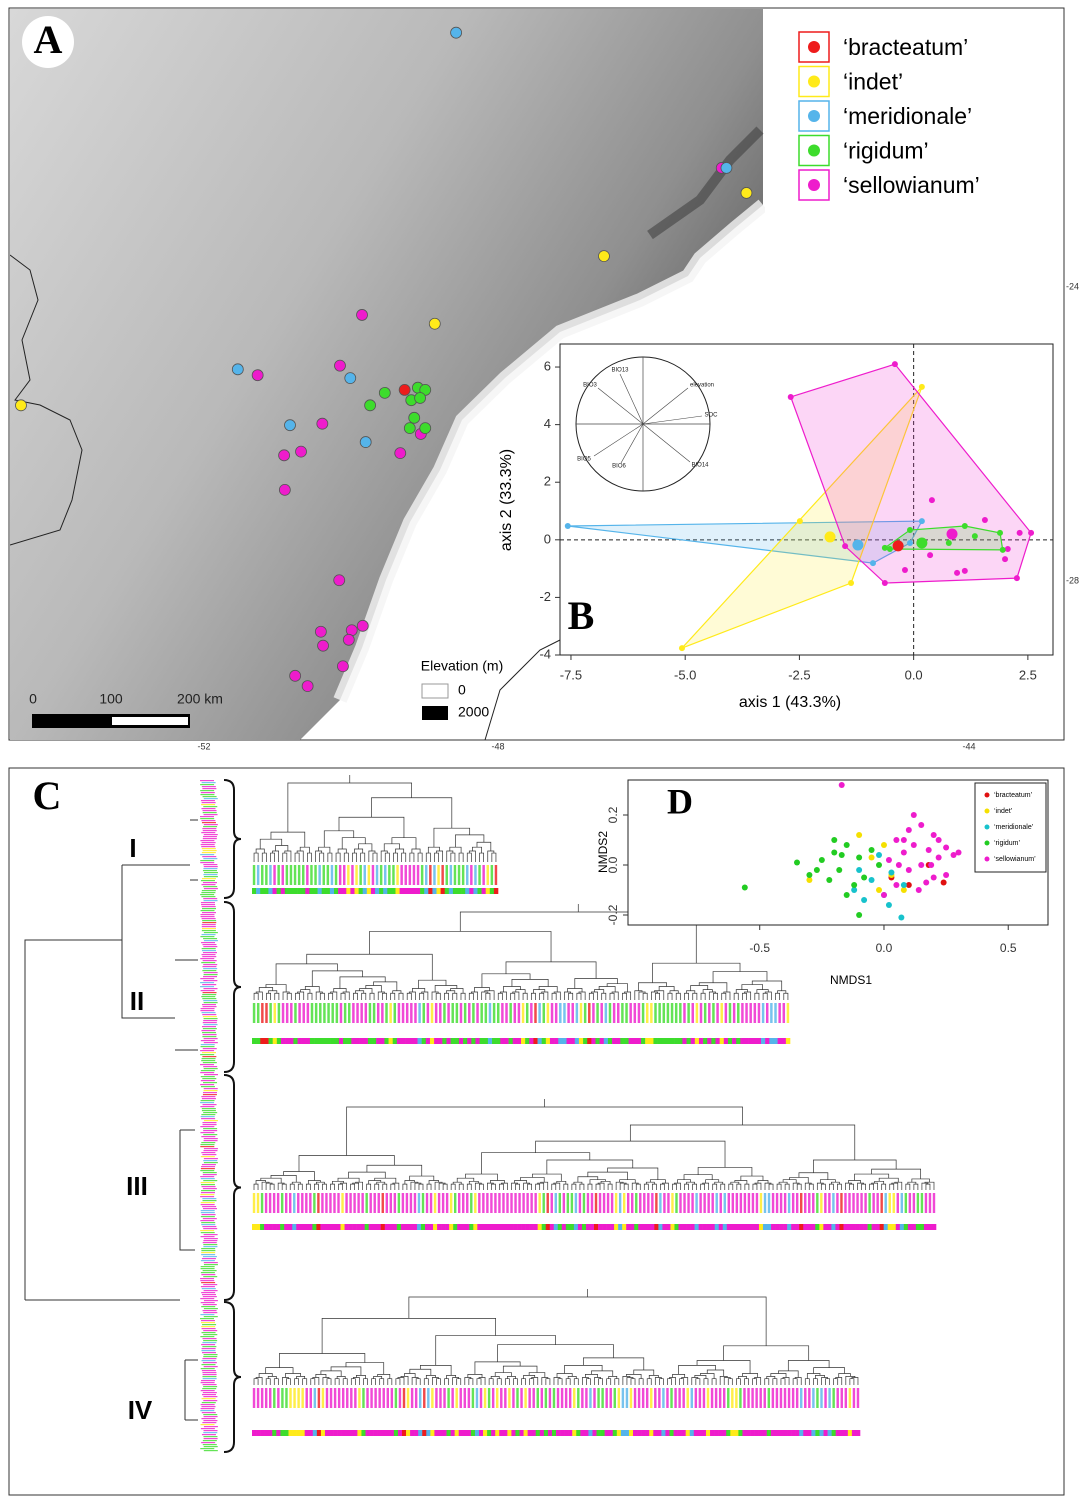  Describe the element at coordinates (46, 400) in the screenshot. I see `border` at that location.